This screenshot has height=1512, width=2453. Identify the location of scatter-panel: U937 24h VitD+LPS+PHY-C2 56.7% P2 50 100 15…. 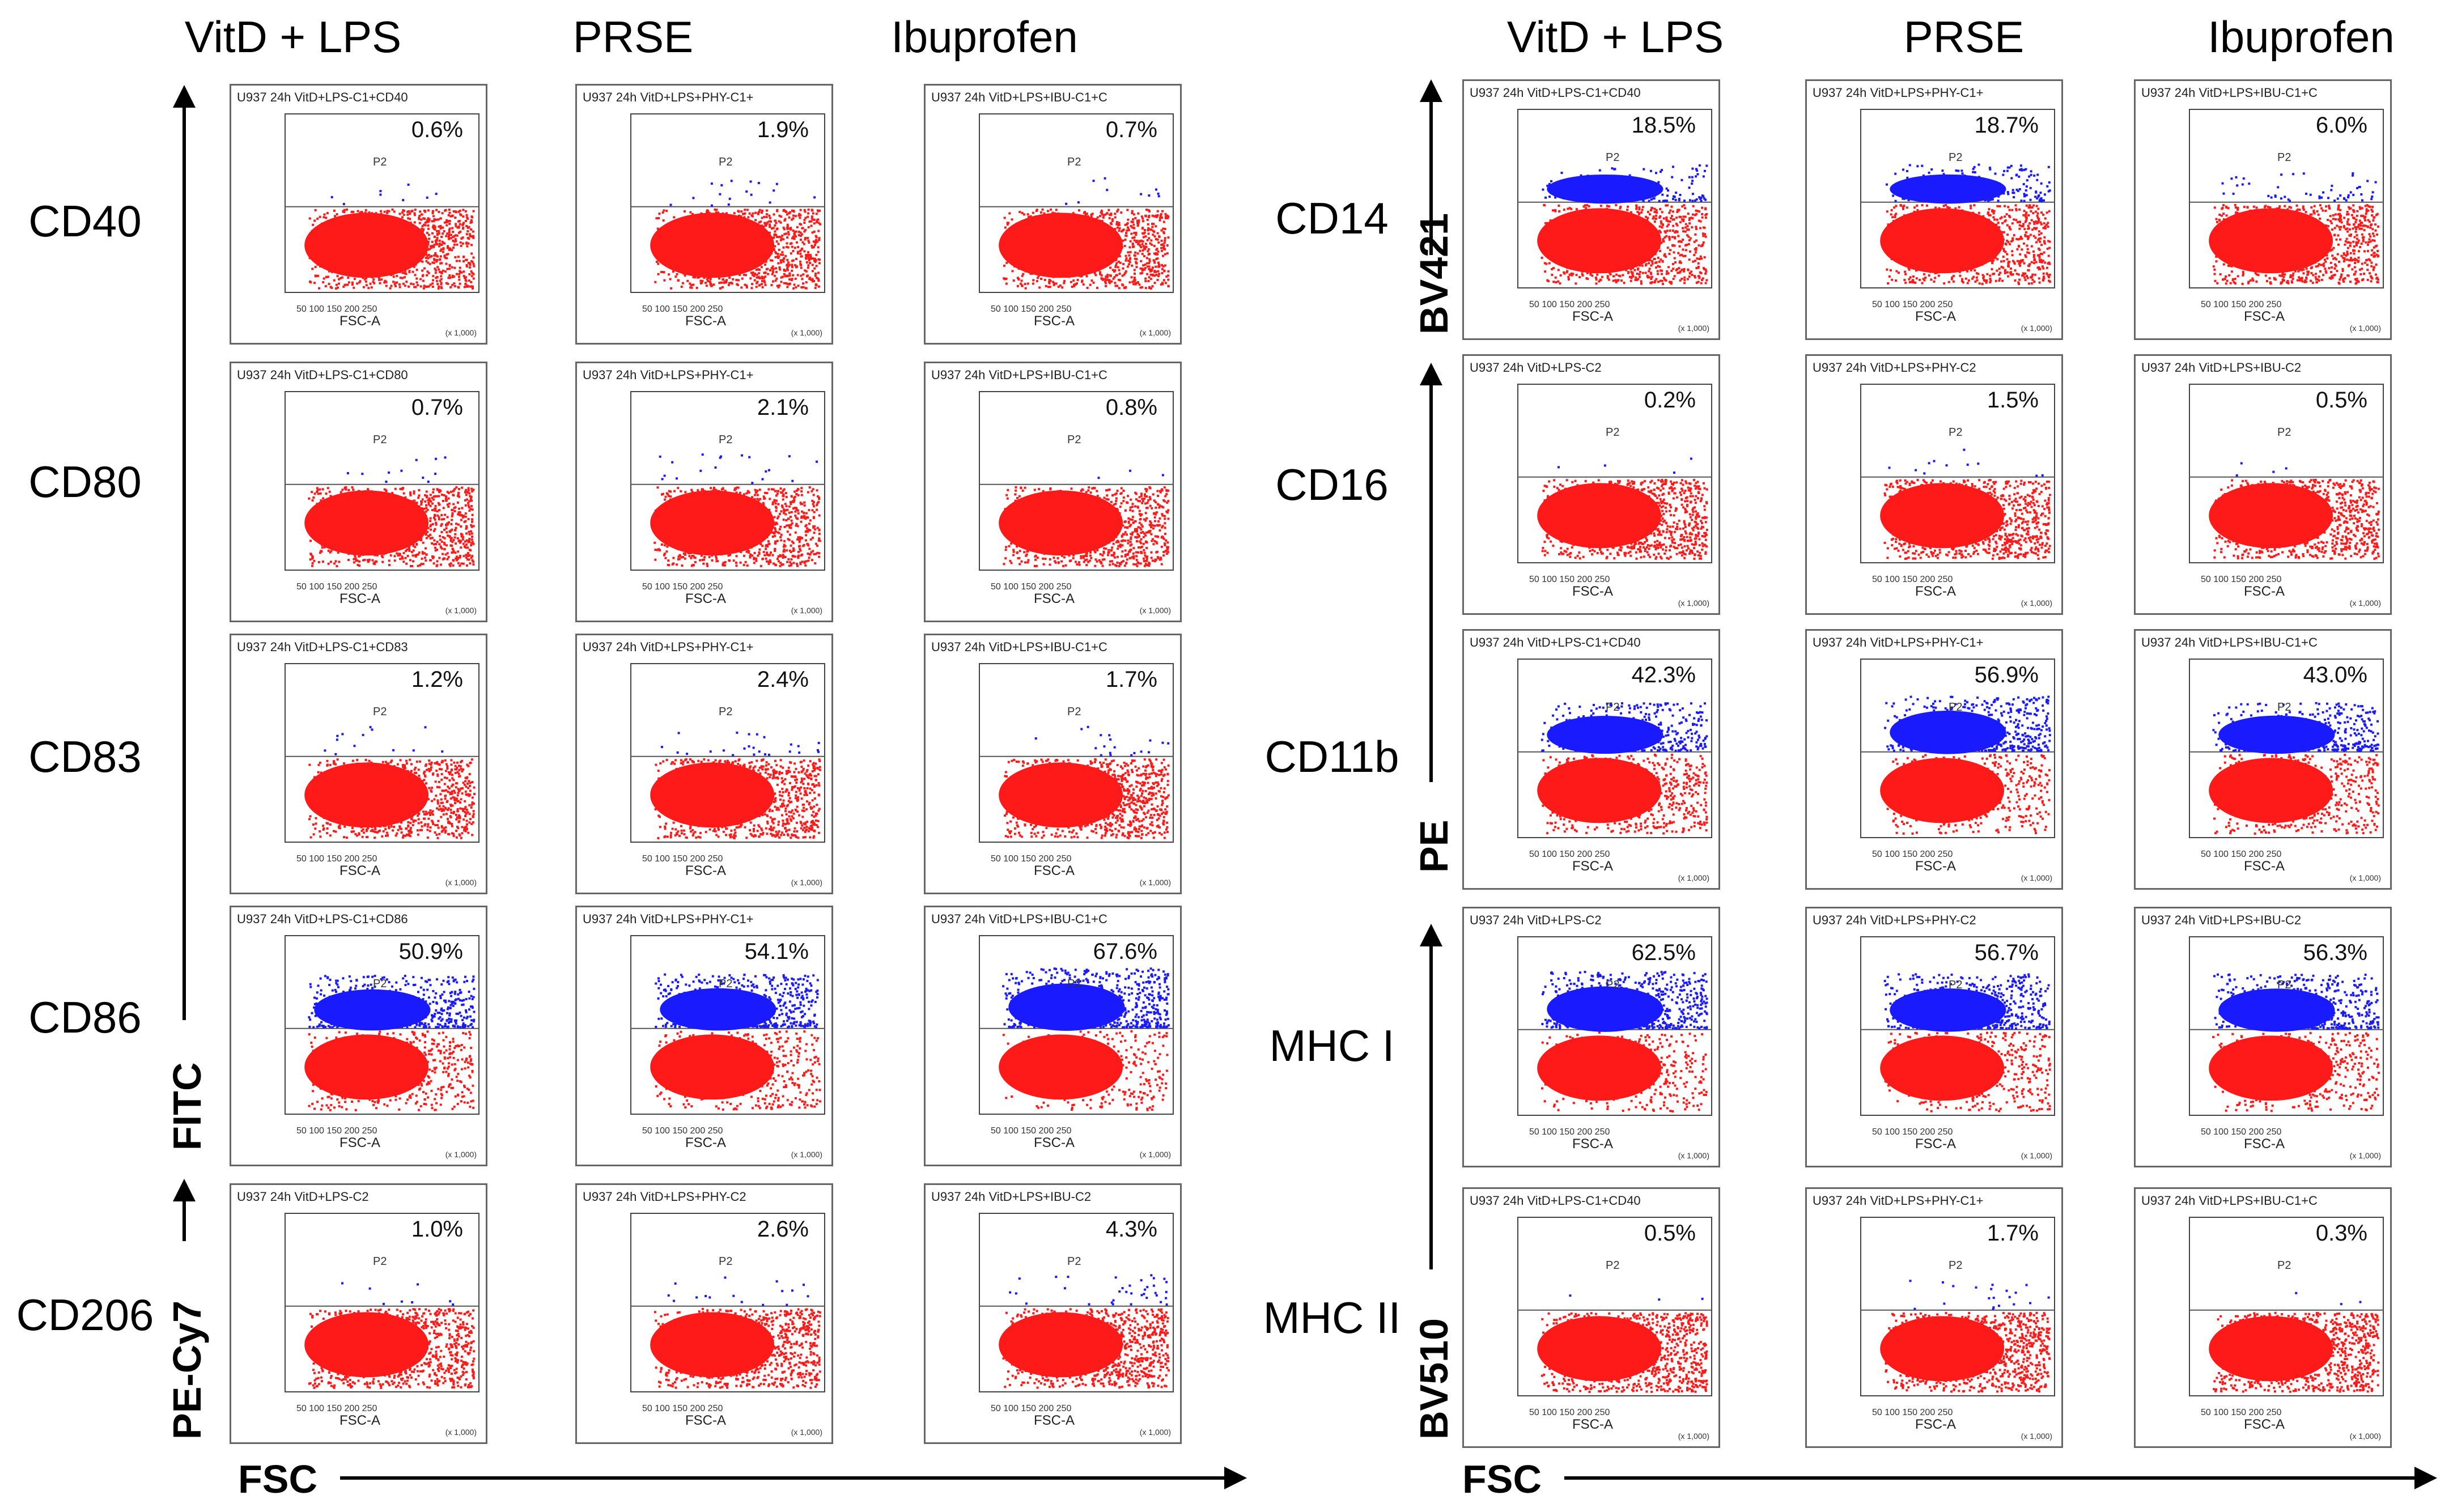
(1934, 1037).